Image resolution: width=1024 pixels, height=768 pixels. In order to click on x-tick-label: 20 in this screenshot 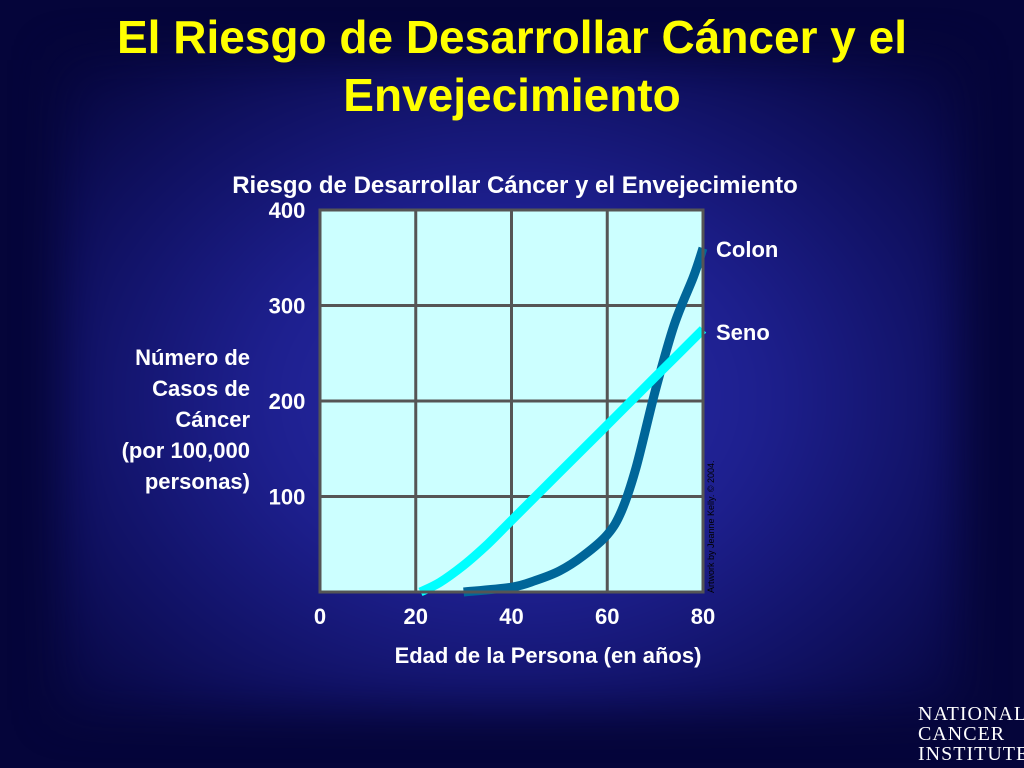, I will do `click(416, 616)`.